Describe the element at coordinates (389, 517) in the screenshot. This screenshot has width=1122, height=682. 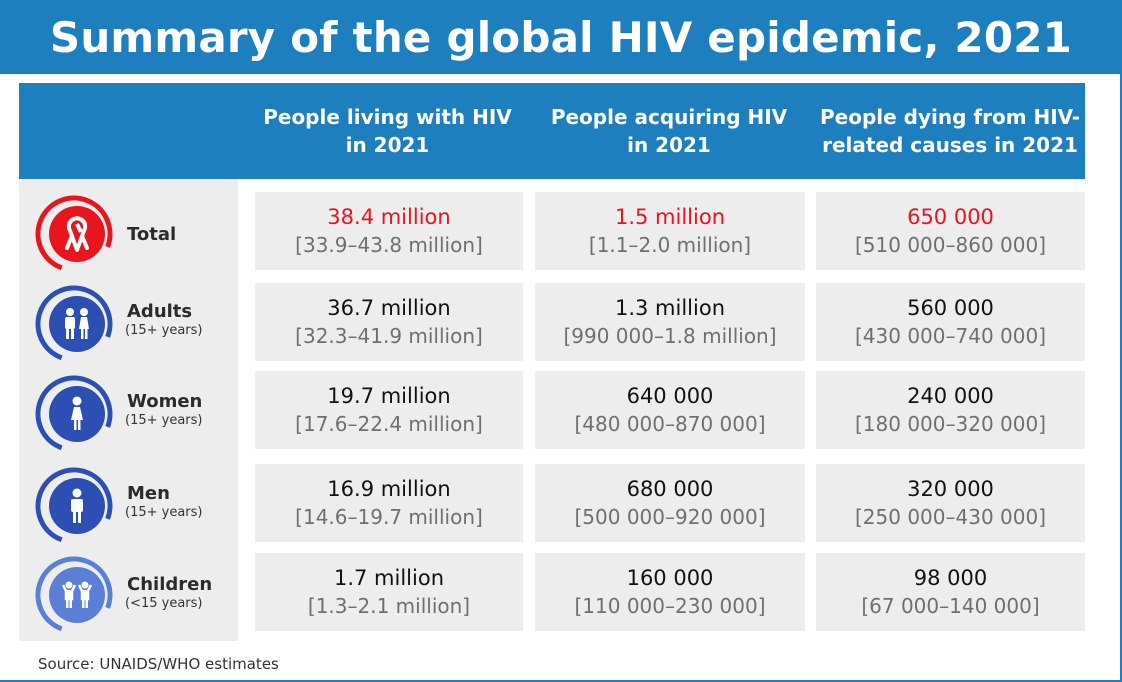
I see `cell-range: [14.6–19.7 million]` at that location.